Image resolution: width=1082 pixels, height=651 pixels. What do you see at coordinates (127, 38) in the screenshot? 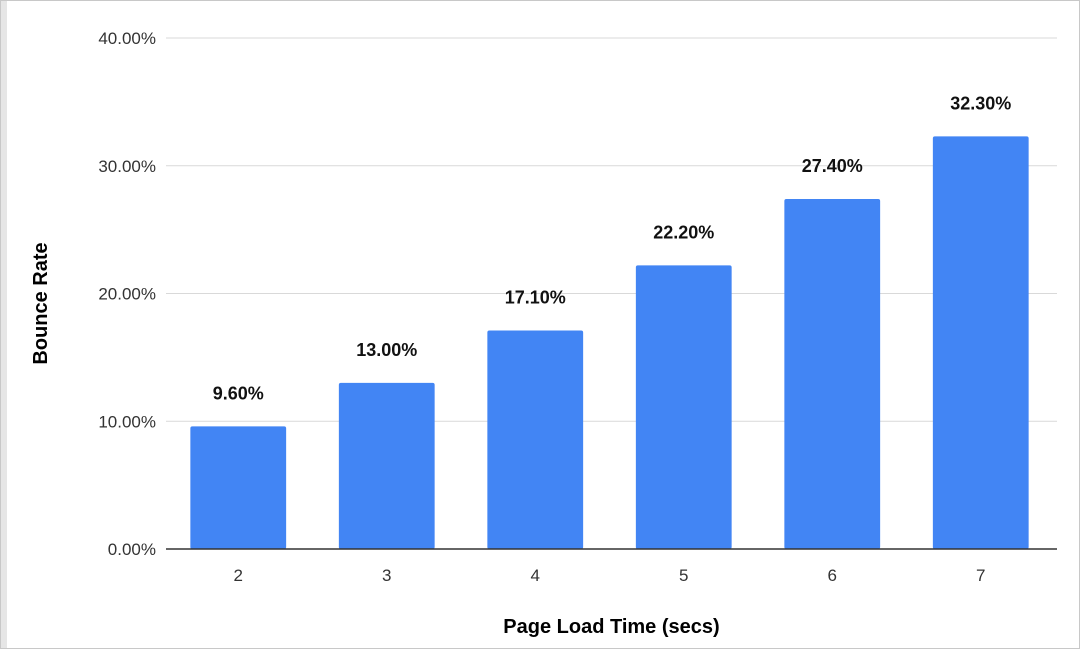
I see `y-tick-label: 40.00%` at bounding box center [127, 38].